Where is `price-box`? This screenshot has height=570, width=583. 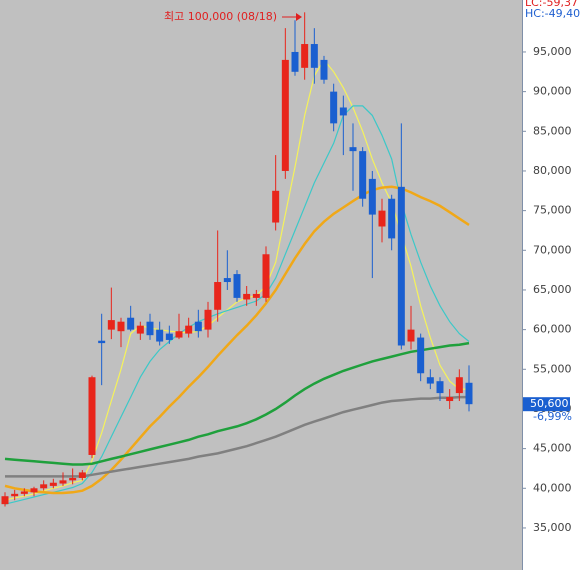 price-box is located at coordinates (546, 404).